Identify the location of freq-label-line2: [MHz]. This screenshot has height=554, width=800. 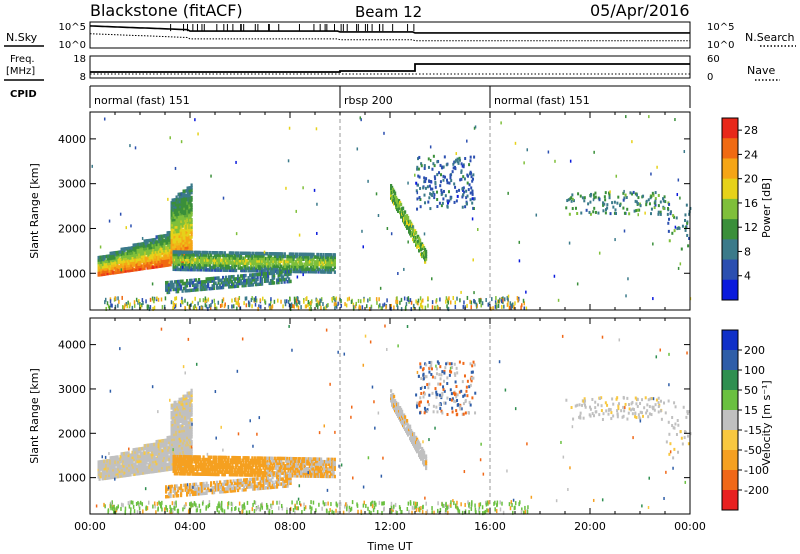
(20, 71).